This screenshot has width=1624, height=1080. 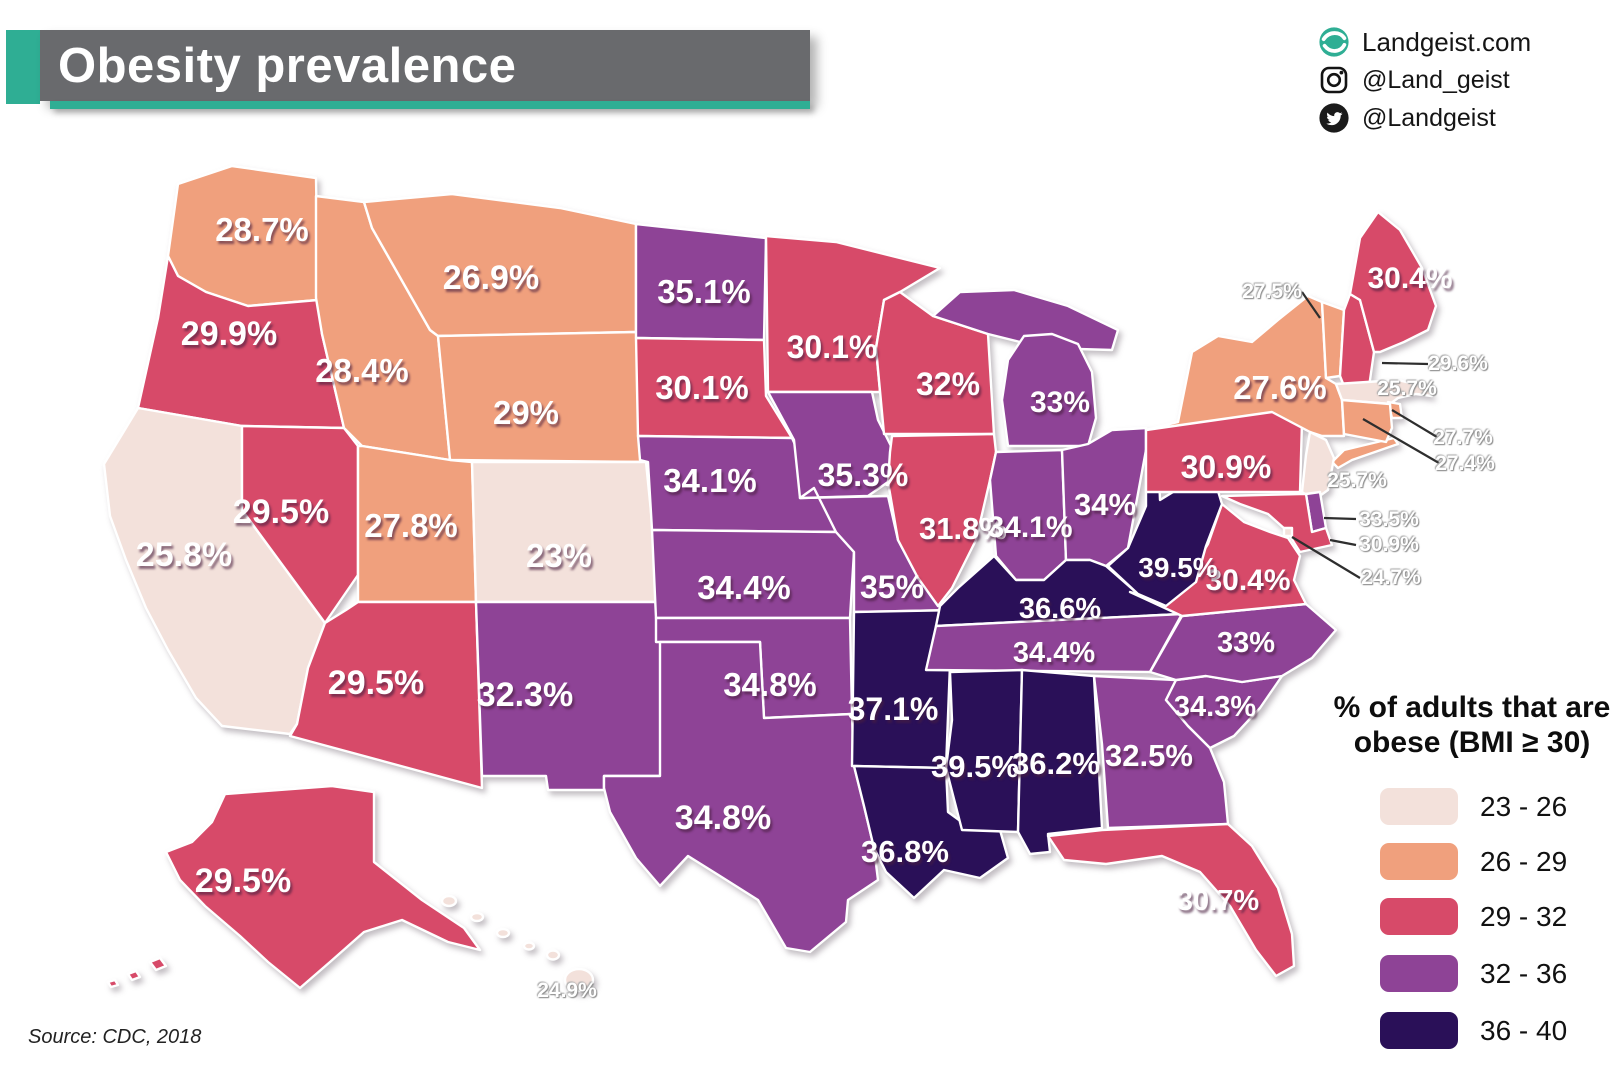 What do you see at coordinates (1343, 542) in the screenshot?
I see `callout-line-maryland` at bounding box center [1343, 542].